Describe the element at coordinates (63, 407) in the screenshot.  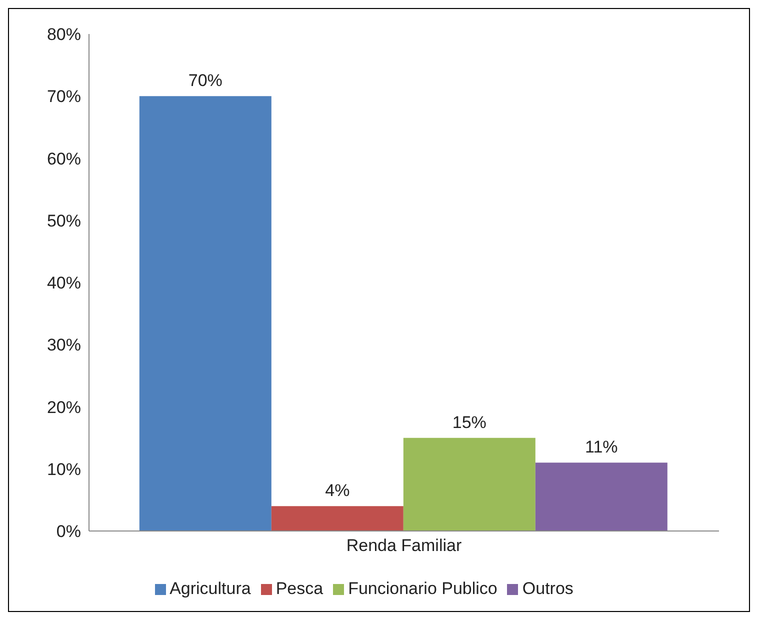
I see `y-tick-label: 20%` at that location.